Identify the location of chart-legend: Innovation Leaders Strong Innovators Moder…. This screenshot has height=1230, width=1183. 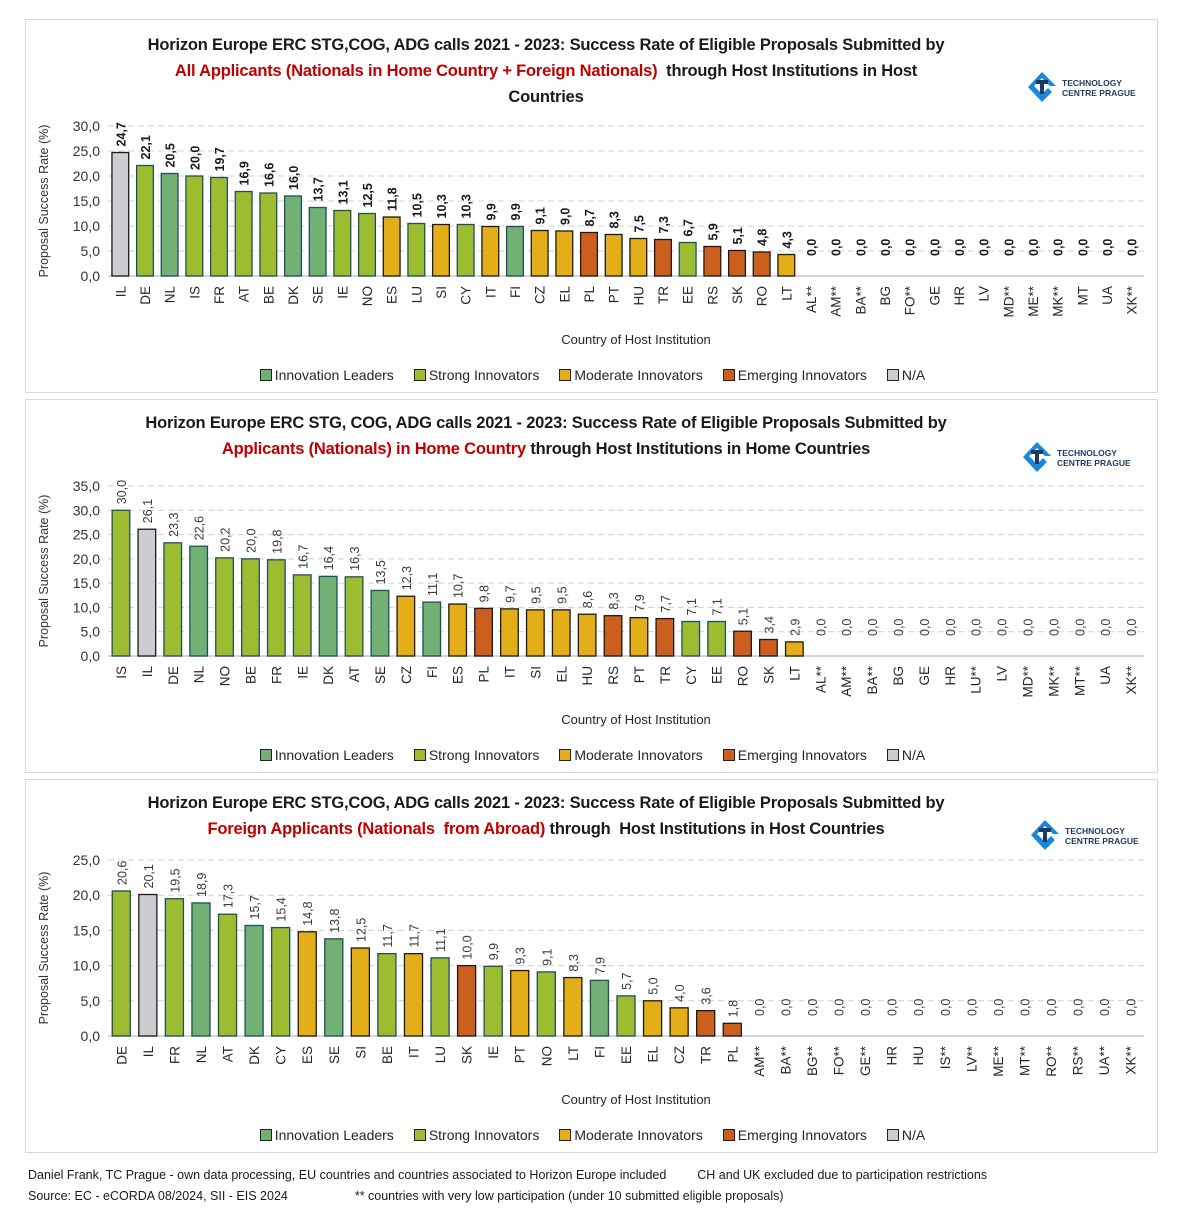
(592, 755).